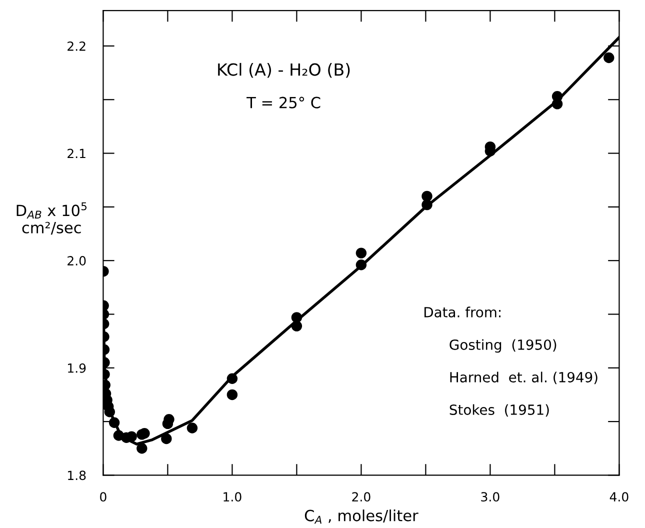  Describe the element at coordinates (77, 475) in the screenshot. I see `y-tick-label: 1.8` at that location.